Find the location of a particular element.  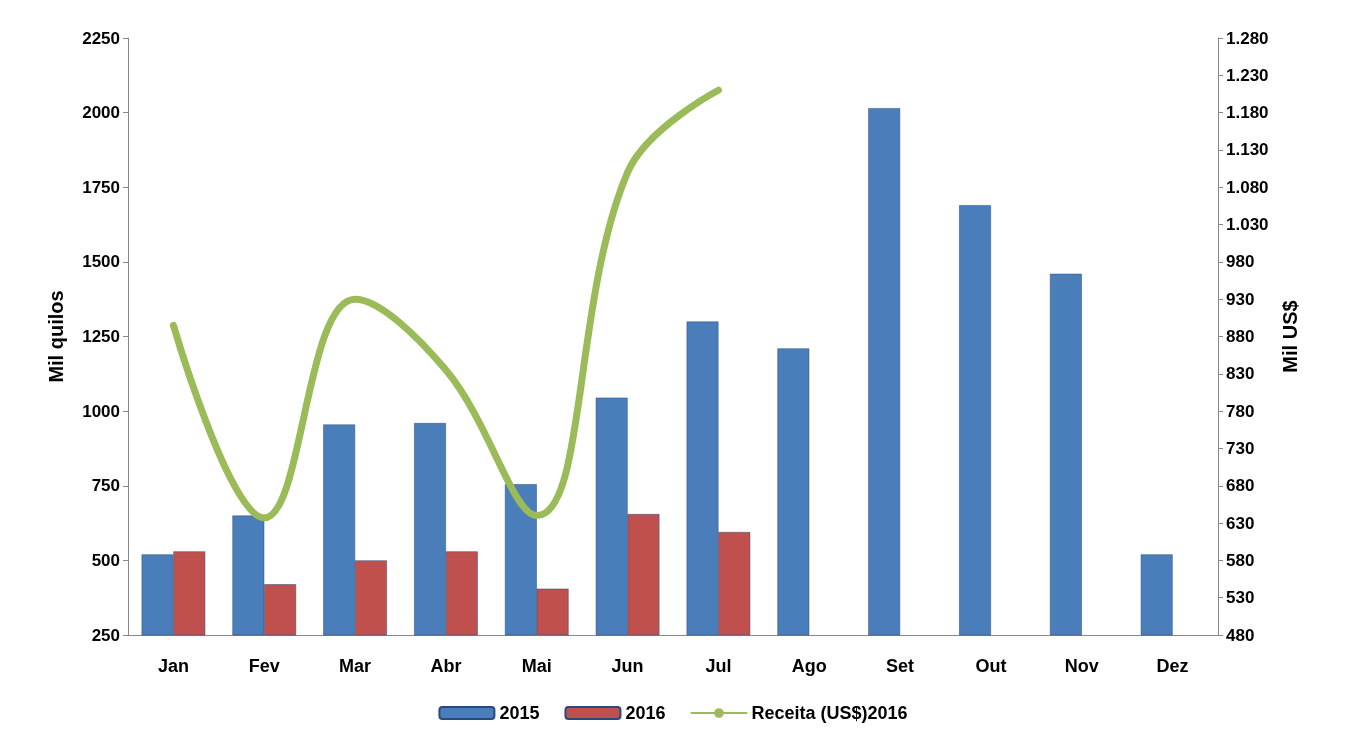

x-tick-label: Ago is located at coordinates (809, 666).